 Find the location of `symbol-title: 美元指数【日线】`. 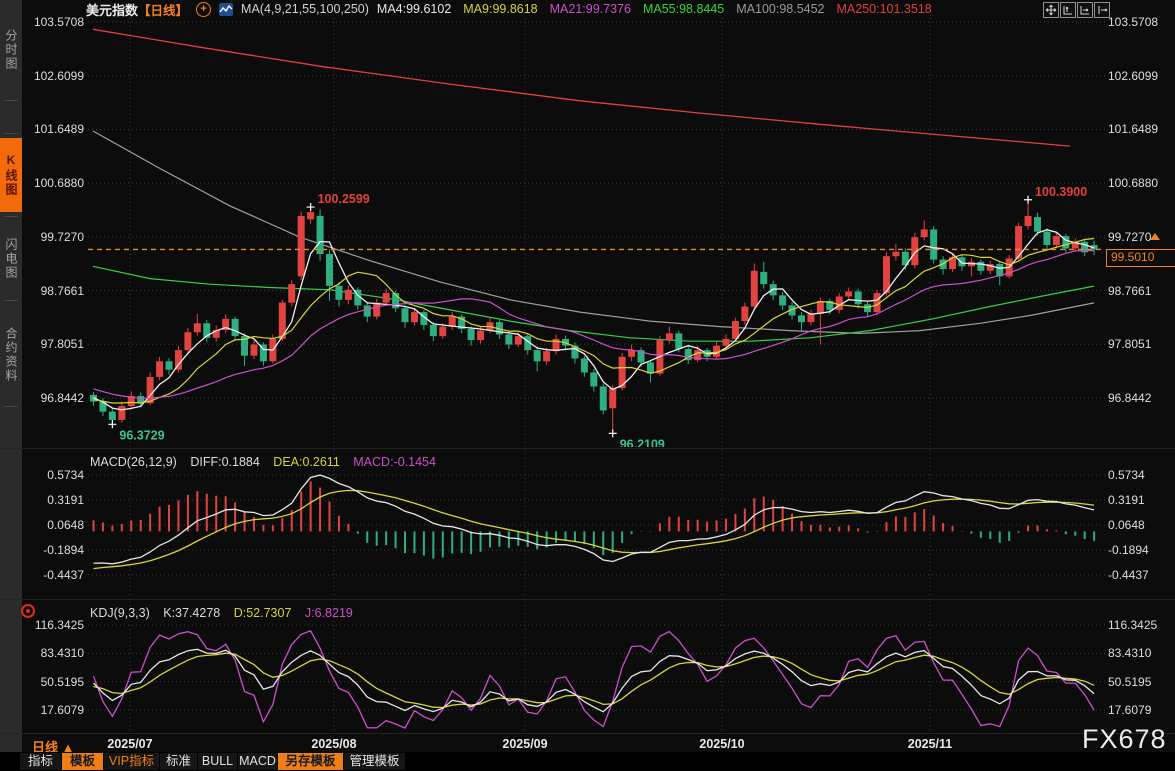

symbol-title: 美元指数【日线】 is located at coordinates (137, 9).